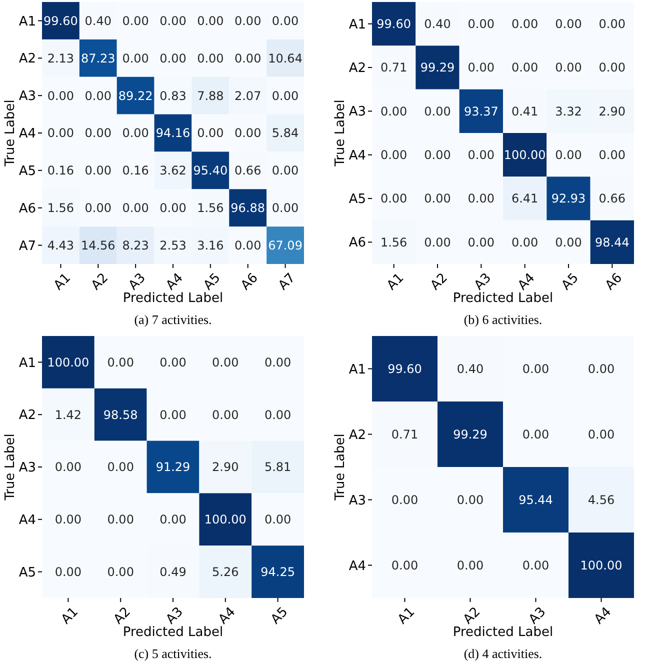 This screenshot has width=661, height=668. What do you see at coordinates (60, 58) in the screenshot?
I see `data-label: 2.13` at bounding box center [60, 58].